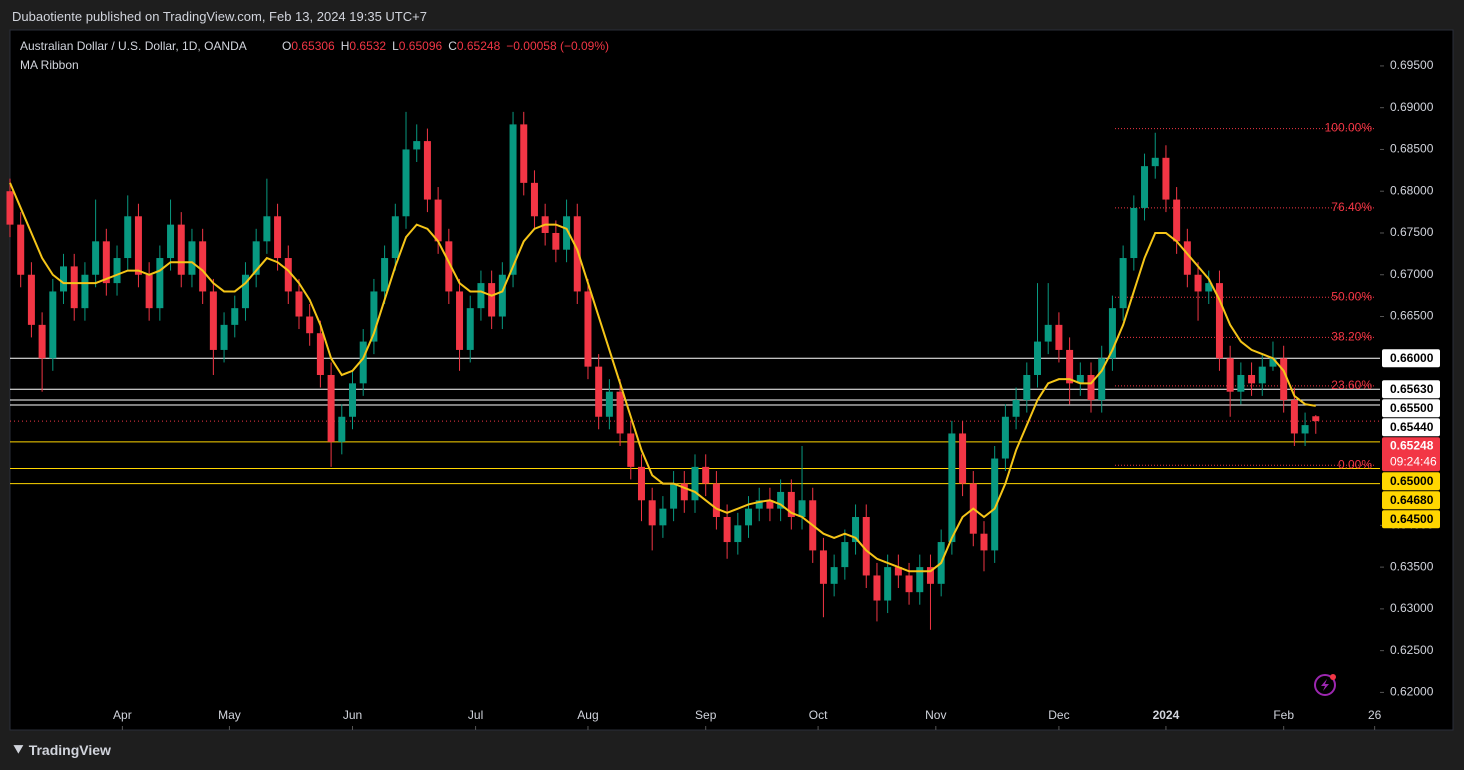 Image resolution: width=1464 pixels, height=770 pixels. What do you see at coordinates (479, 46) in the screenshot?
I see `ohlc-item: 0.65248` at bounding box center [479, 46].